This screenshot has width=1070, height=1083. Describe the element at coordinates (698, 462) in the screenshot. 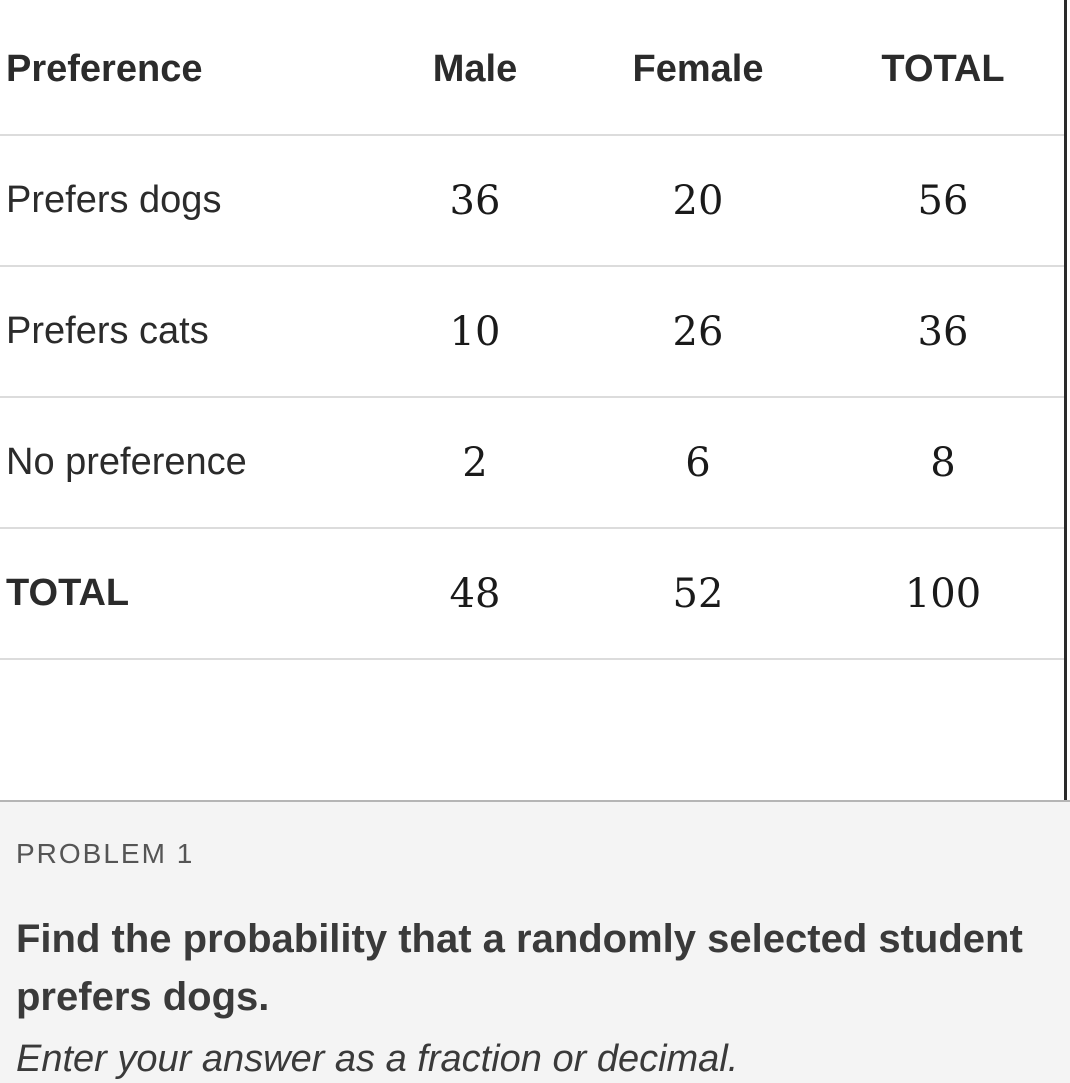

I see `cell-female: 6` at that location.